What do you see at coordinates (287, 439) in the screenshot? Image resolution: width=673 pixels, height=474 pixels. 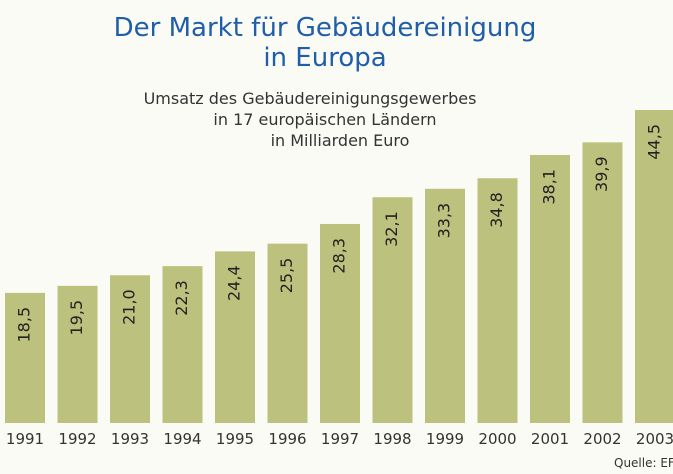 I see `x-tick-label: 1996` at bounding box center [287, 439].